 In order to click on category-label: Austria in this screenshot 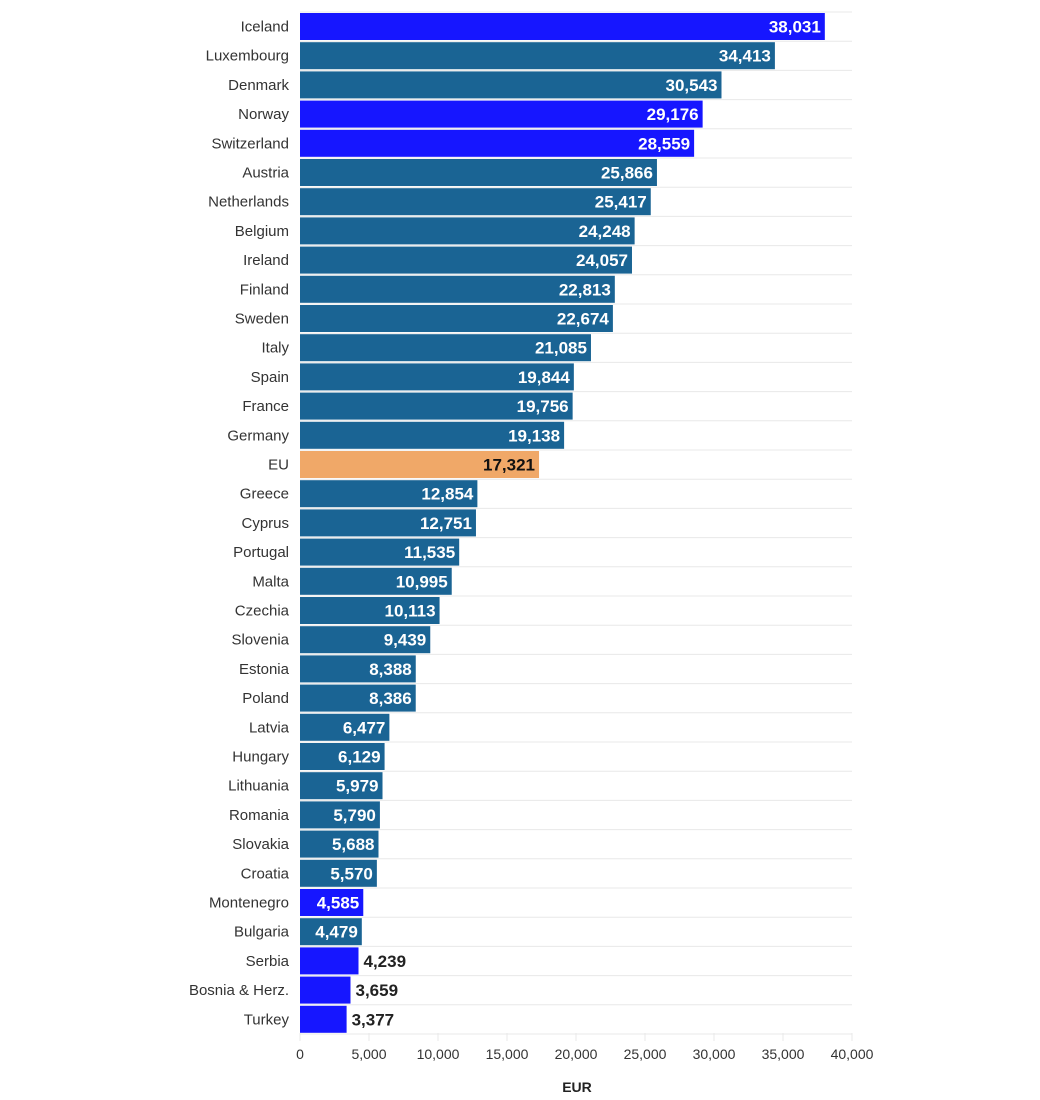, I will do `click(265, 173)`.